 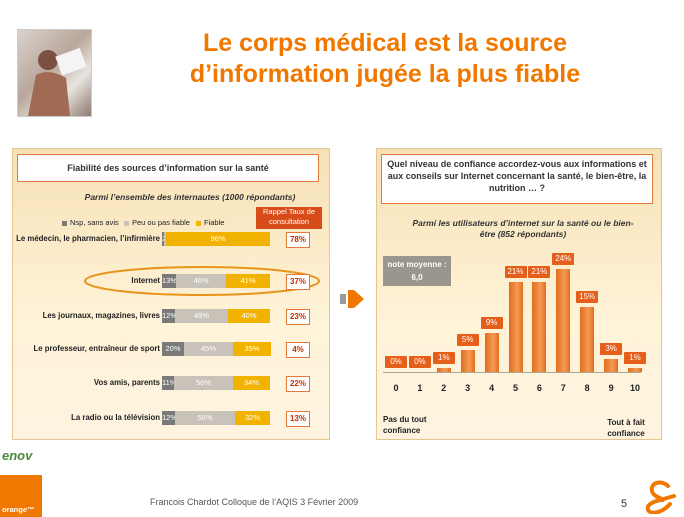 I want to click on title-line-2: d’information jugée la plus fiable, so click(x=385, y=74).